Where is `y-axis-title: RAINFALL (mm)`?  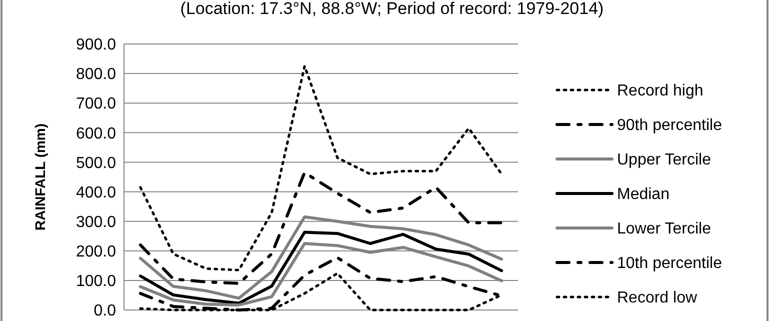
y-axis-title: RAINFALL (mm) is located at coordinates (40, 177).